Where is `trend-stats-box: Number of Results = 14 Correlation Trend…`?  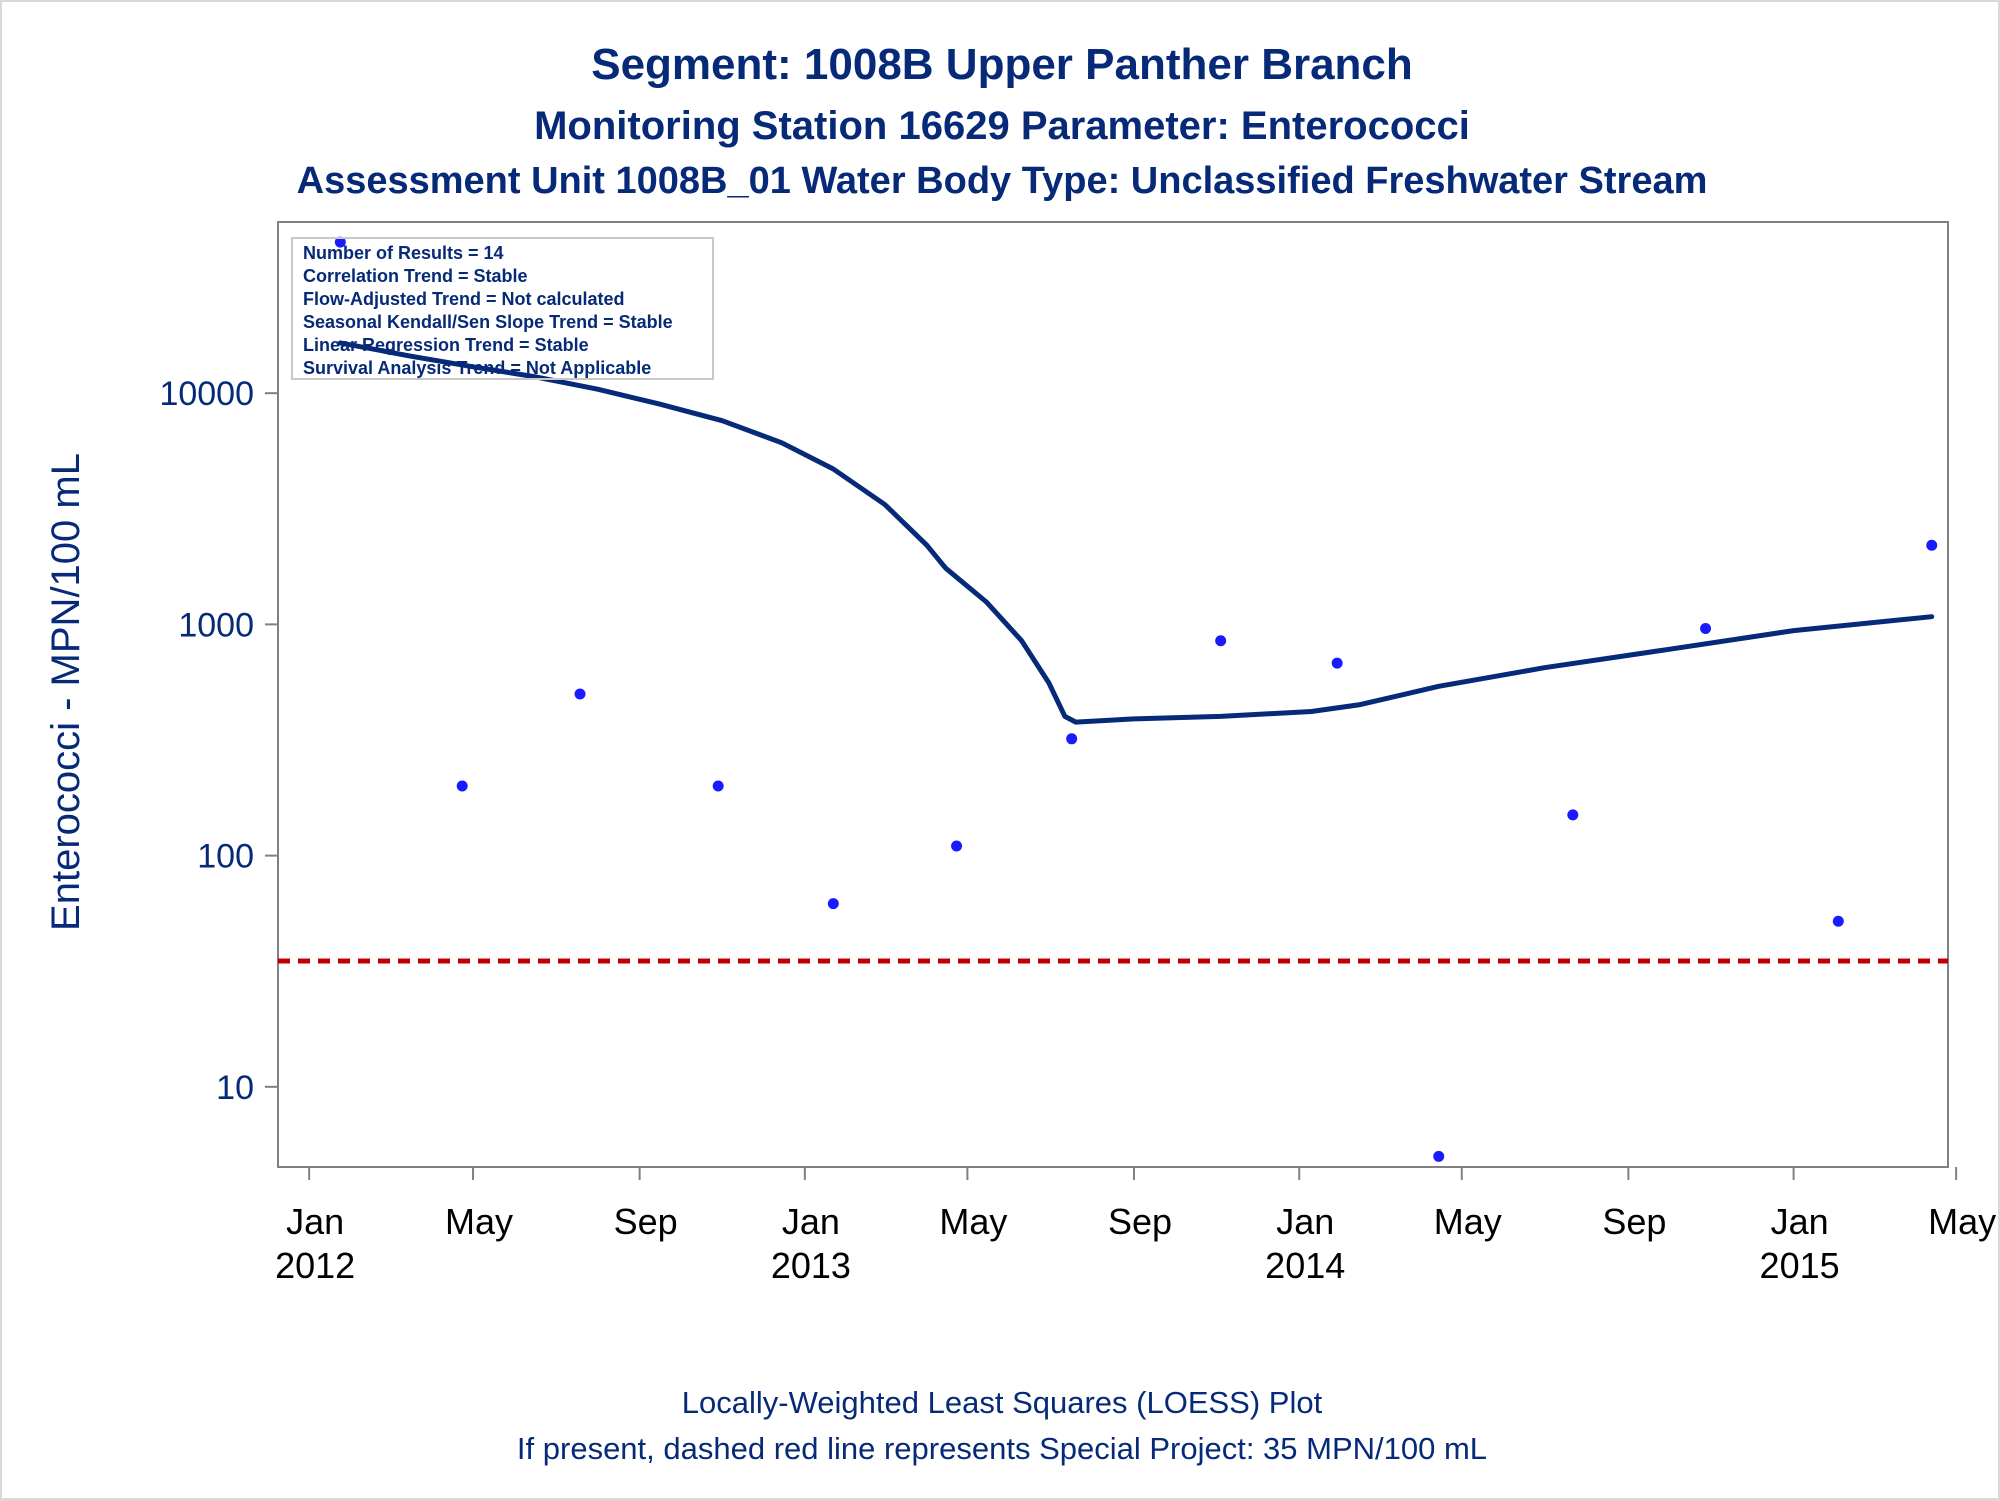 trend-stats-box: Number of Results = 14 Correlation Trend… is located at coordinates (502, 308).